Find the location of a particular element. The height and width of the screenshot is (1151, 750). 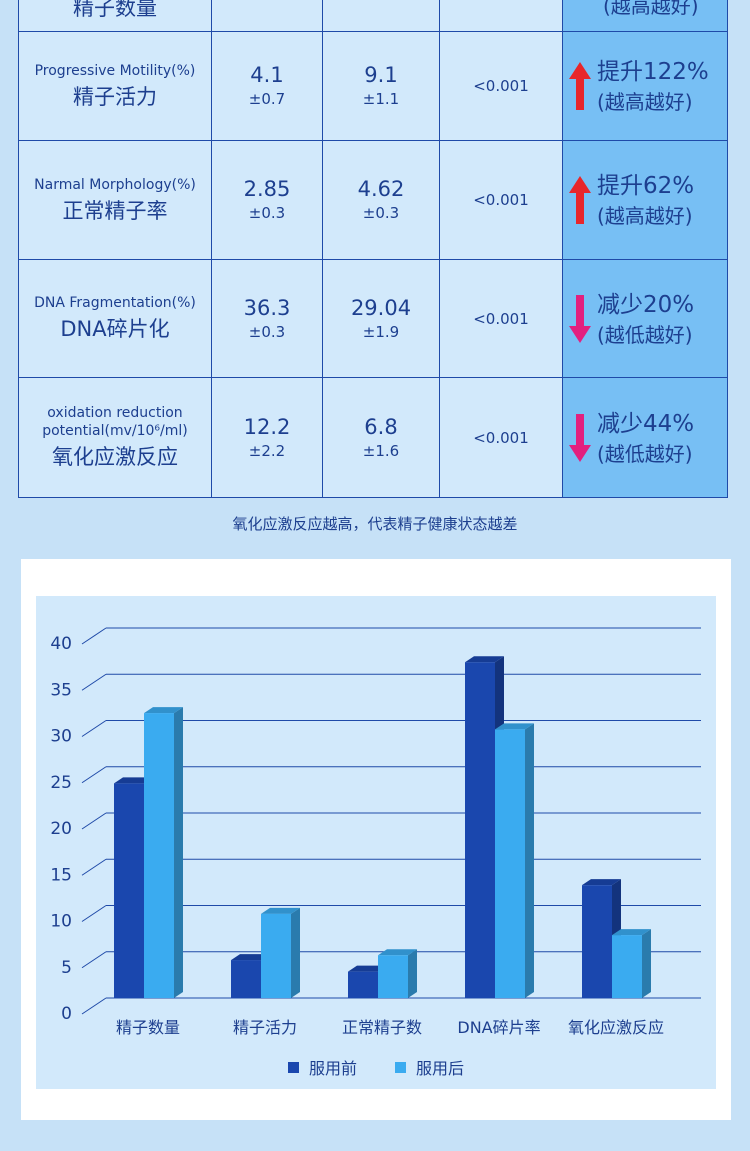

legend-item: 服用前 is located at coordinates (322, 1067).